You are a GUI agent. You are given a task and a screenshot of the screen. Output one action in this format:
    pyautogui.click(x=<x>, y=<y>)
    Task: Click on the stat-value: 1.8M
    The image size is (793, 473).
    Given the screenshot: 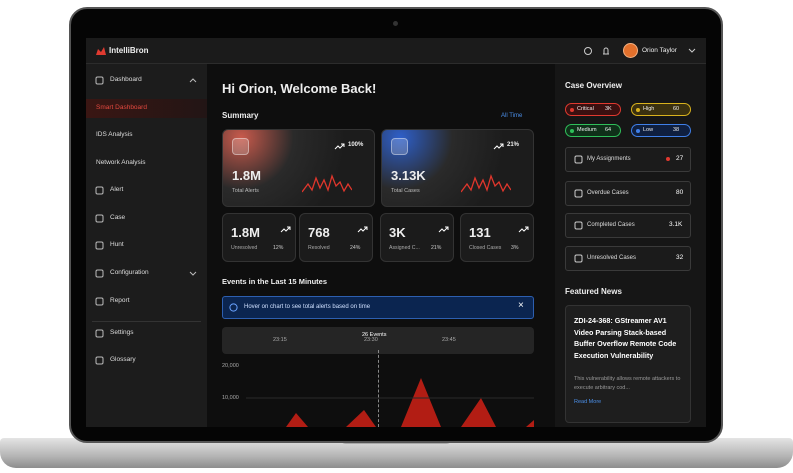 What is the action you would take?
    pyautogui.click(x=245, y=232)
    